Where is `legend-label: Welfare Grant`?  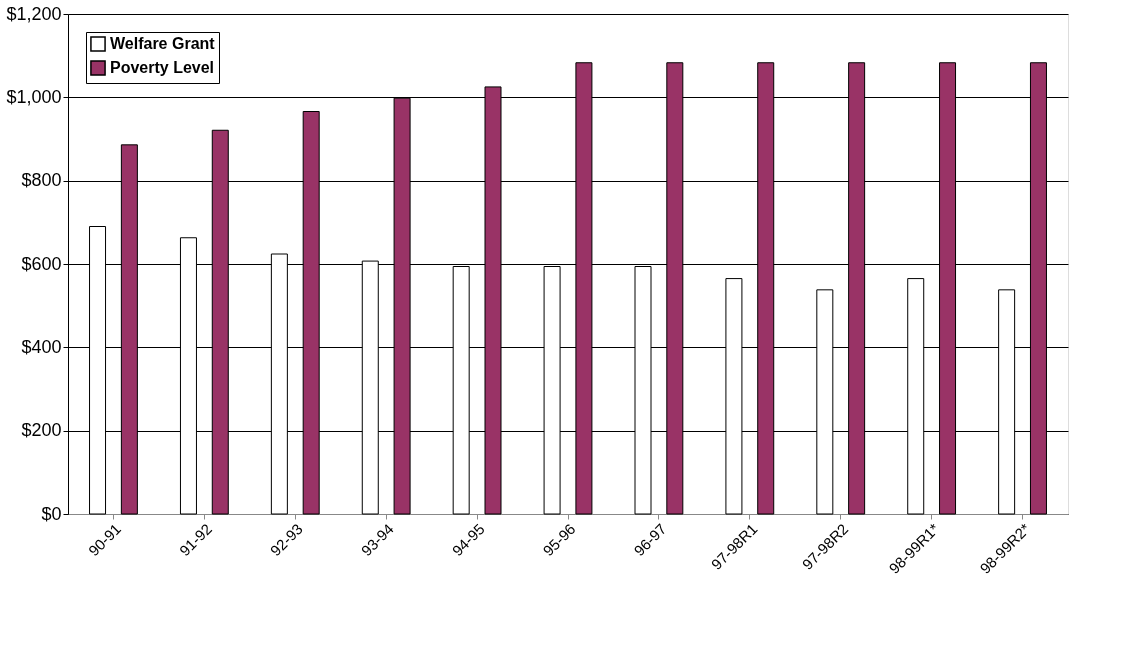
legend-label: Welfare Grant is located at coordinates (163, 43).